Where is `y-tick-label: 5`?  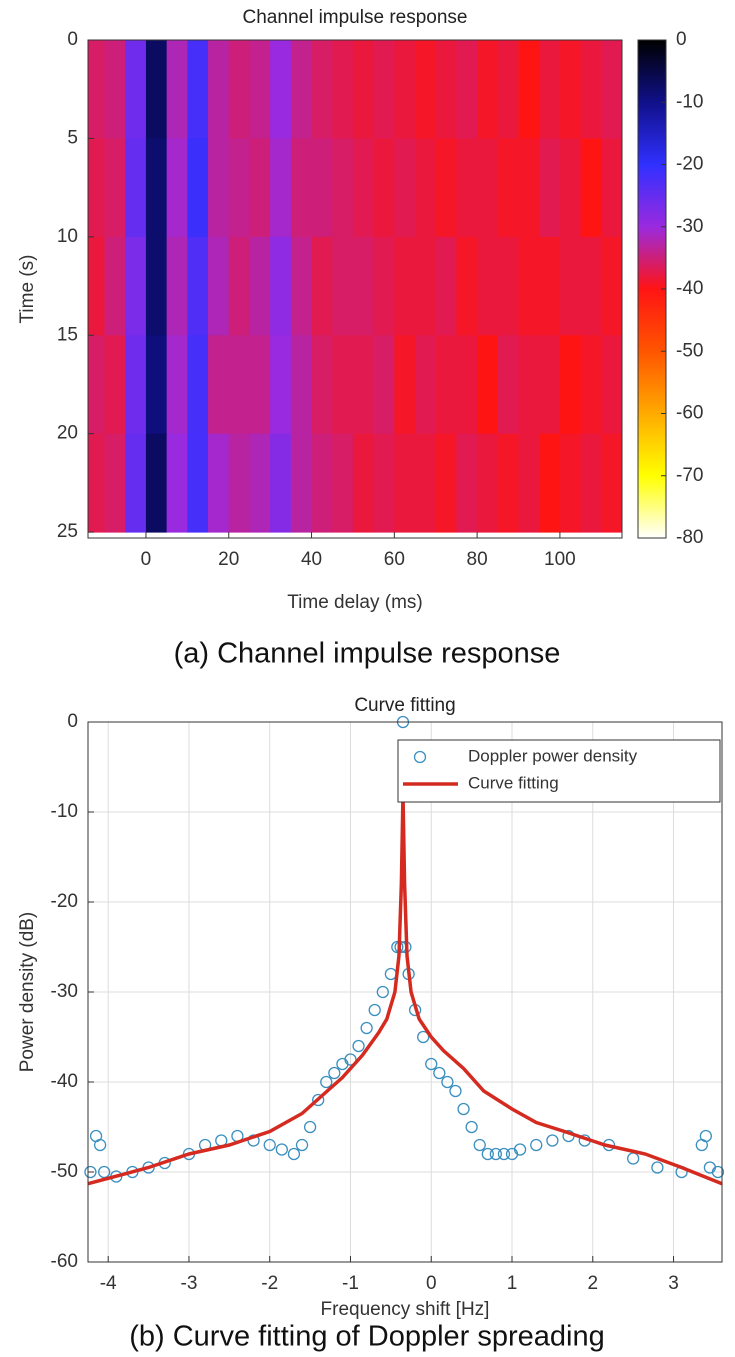 y-tick-label: 5 is located at coordinates (72, 137).